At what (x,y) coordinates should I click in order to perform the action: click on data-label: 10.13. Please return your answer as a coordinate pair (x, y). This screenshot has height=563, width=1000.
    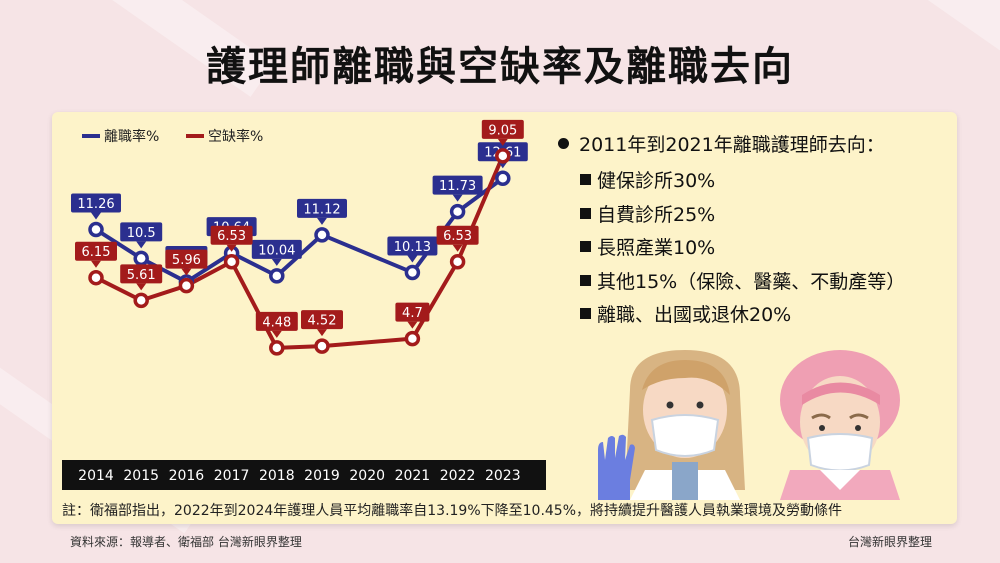
    Looking at the image, I should click on (412, 249).